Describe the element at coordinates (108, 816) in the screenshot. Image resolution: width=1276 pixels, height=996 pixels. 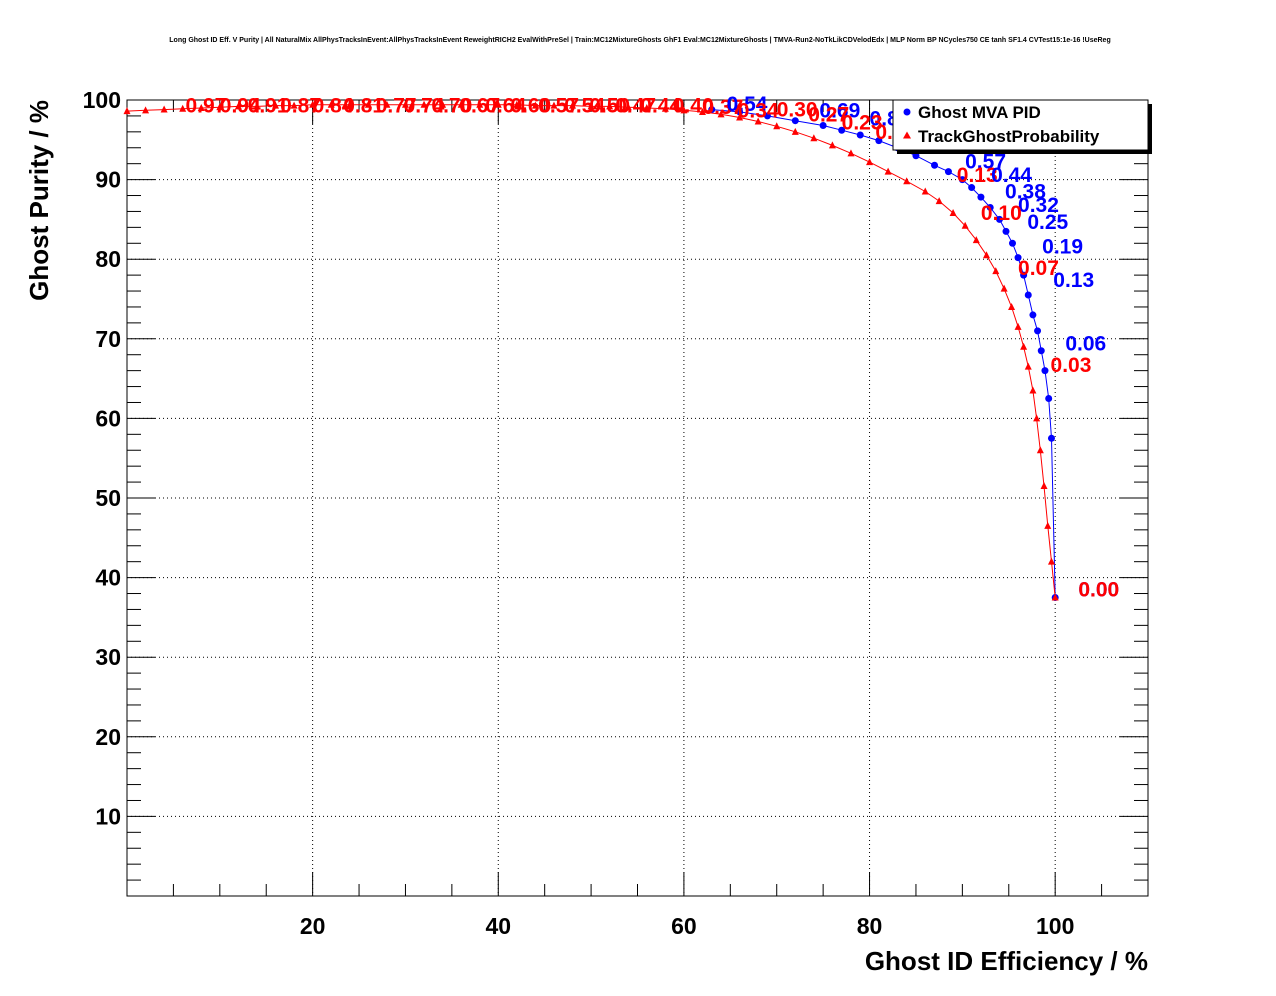
I see `y-tick-label-10: 10` at that location.